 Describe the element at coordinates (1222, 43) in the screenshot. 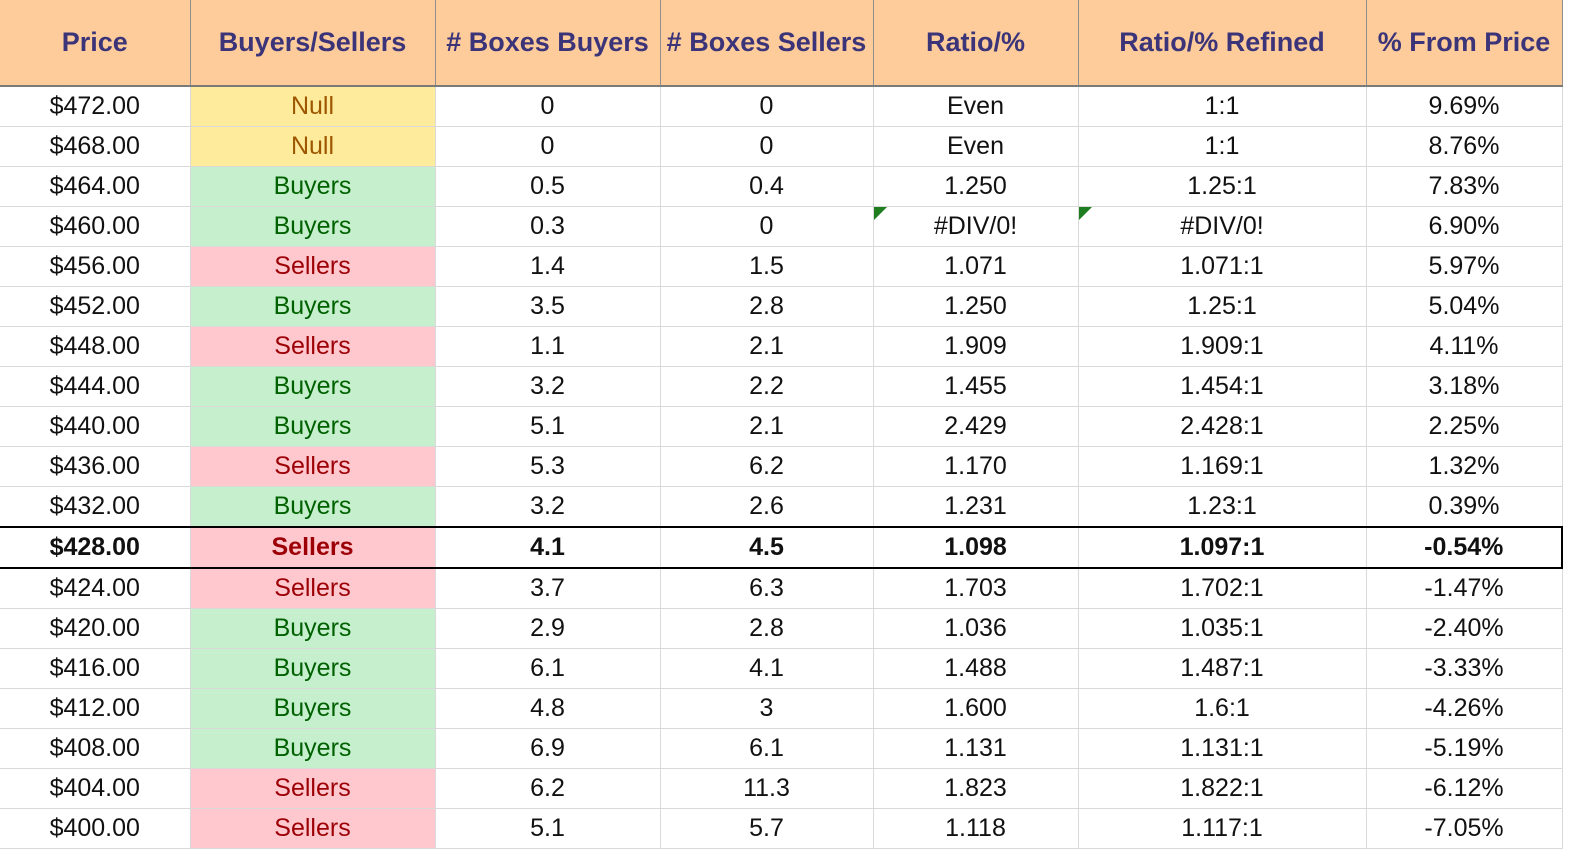

I see `header-ratio-refined: Ratio/% Refined` at that location.